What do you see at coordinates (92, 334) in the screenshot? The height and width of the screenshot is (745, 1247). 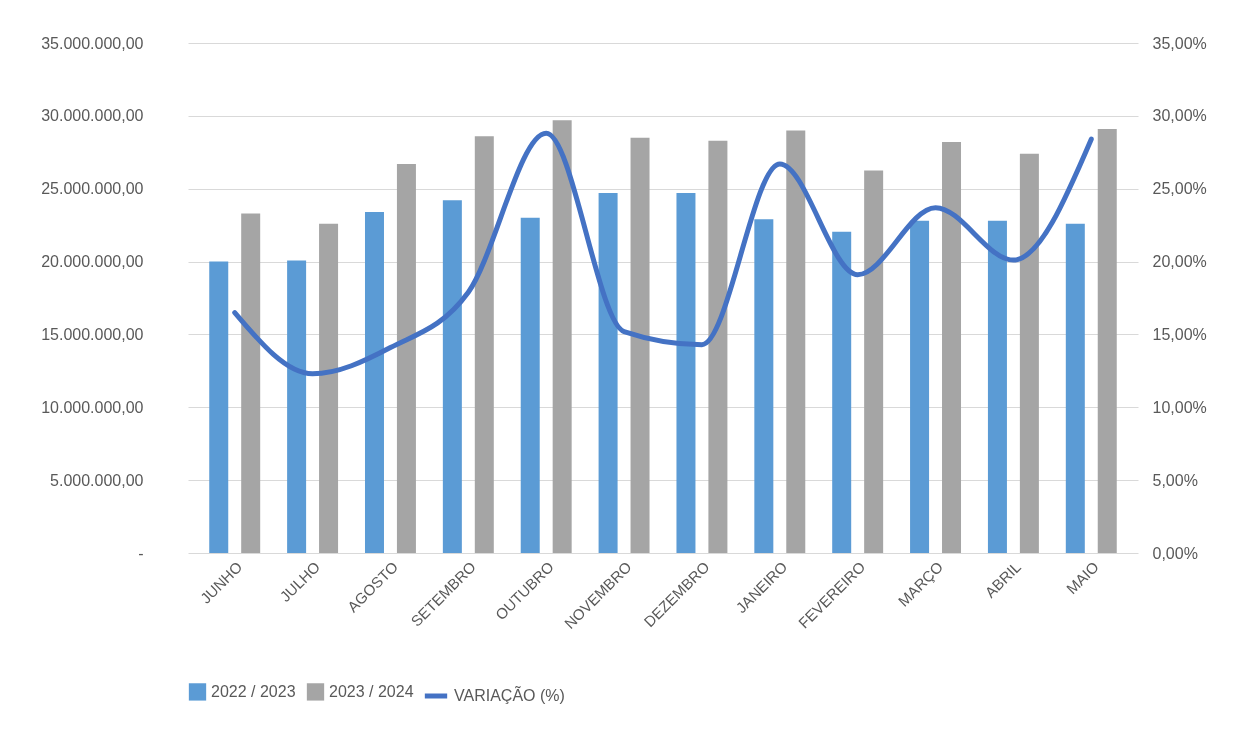 I see `y-tick-label: 15.000.000,00` at bounding box center [92, 334].